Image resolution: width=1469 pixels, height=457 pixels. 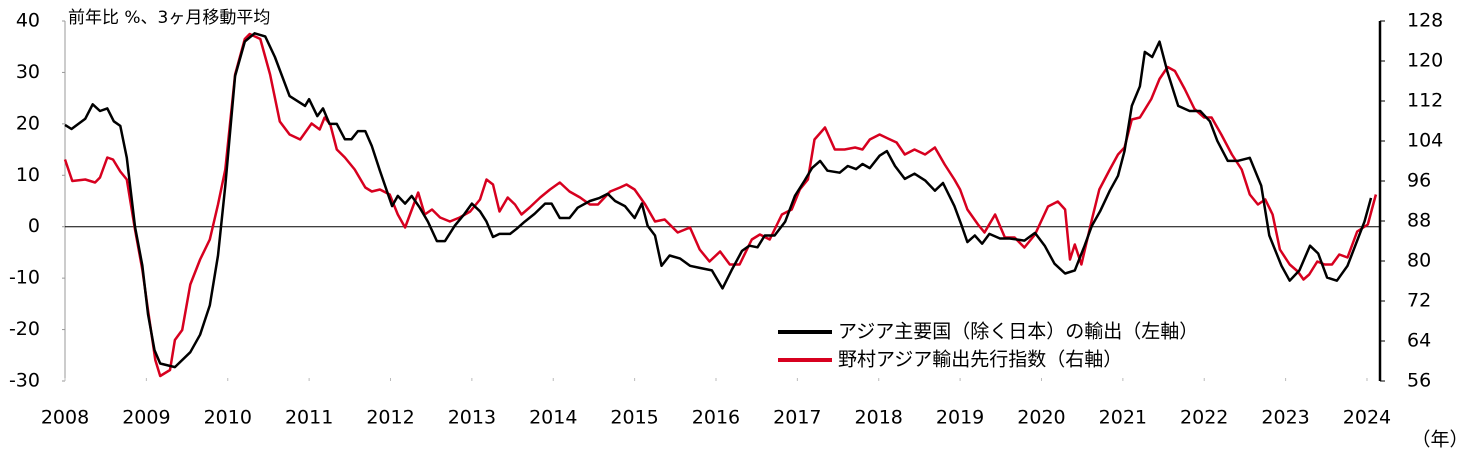 I want to click on y-tick-label: -30, so click(x=24, y=381).